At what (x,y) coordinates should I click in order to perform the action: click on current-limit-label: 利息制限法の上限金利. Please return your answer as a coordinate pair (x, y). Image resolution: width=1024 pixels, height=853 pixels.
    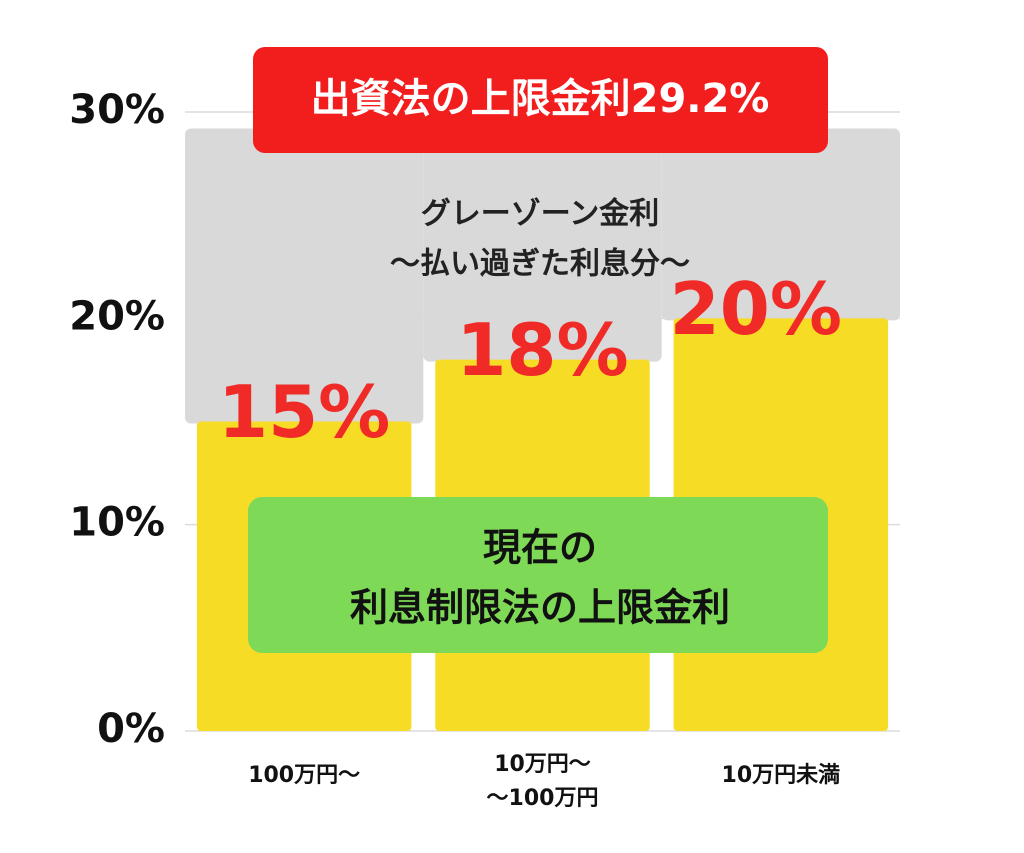
    Looking at the image, I should click on (540, 608).